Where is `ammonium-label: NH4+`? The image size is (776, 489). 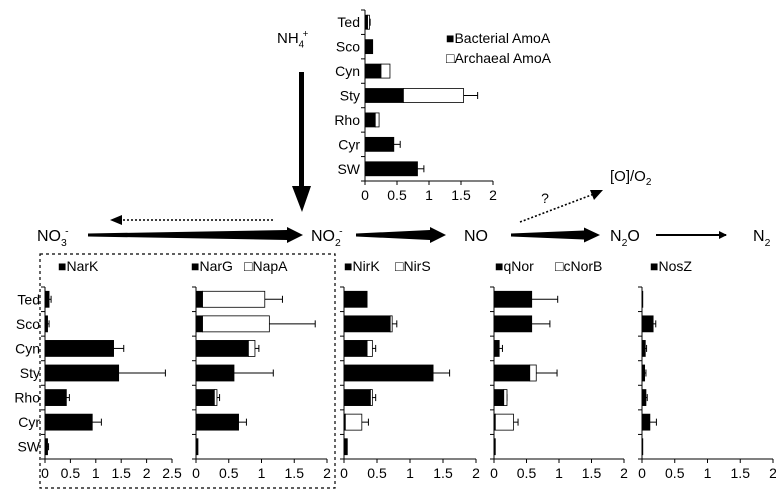 ammonium-label: NH4+ is located at coordinates (293, 40).